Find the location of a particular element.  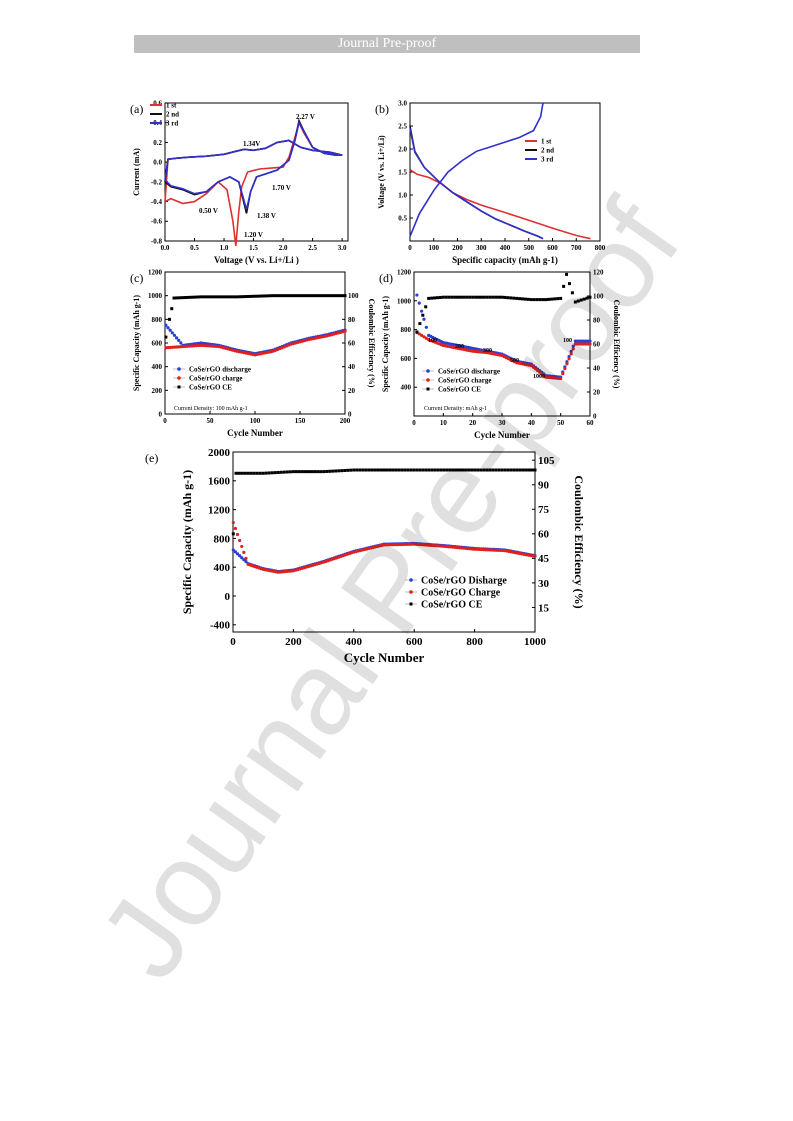

y-tick-label: 200 is located at coordinates (157, 391).